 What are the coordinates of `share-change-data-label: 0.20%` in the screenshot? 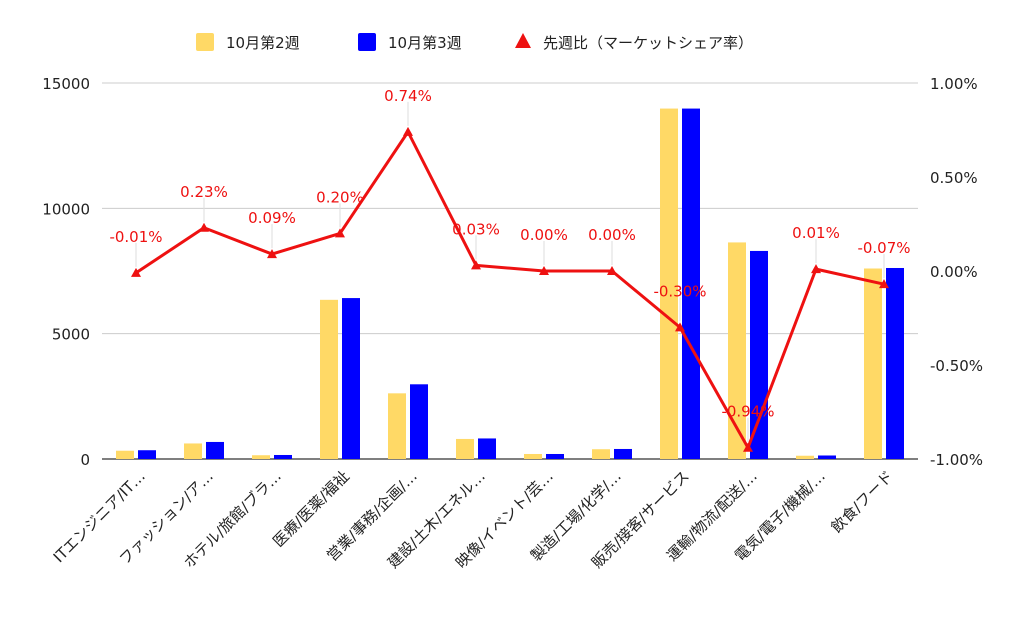 It's located at (340, 197).